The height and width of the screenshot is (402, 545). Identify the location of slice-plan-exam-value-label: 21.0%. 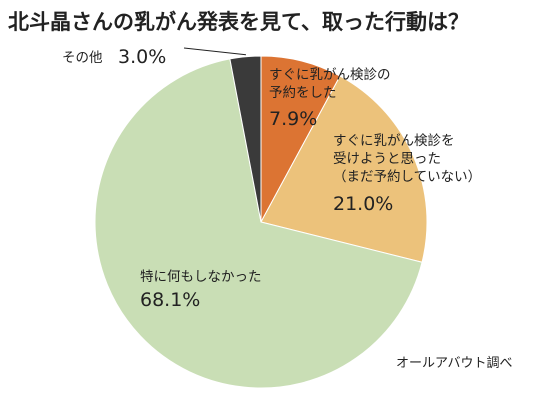
(363, 204).